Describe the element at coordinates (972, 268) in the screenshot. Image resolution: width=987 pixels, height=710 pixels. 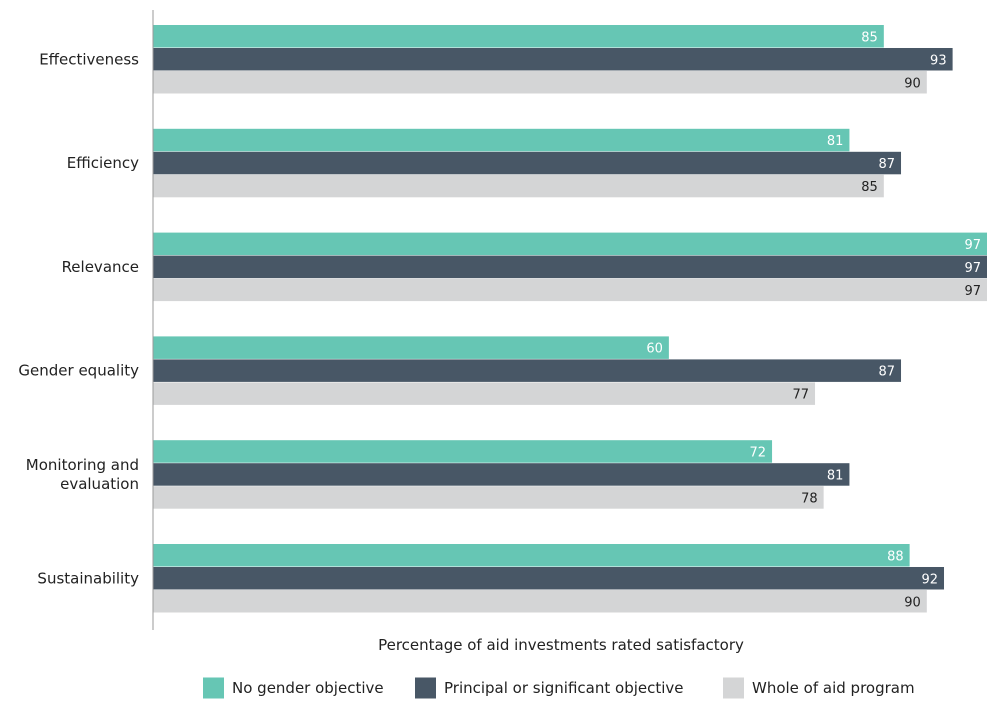
I see `data-label-2-1: 97` at that location.